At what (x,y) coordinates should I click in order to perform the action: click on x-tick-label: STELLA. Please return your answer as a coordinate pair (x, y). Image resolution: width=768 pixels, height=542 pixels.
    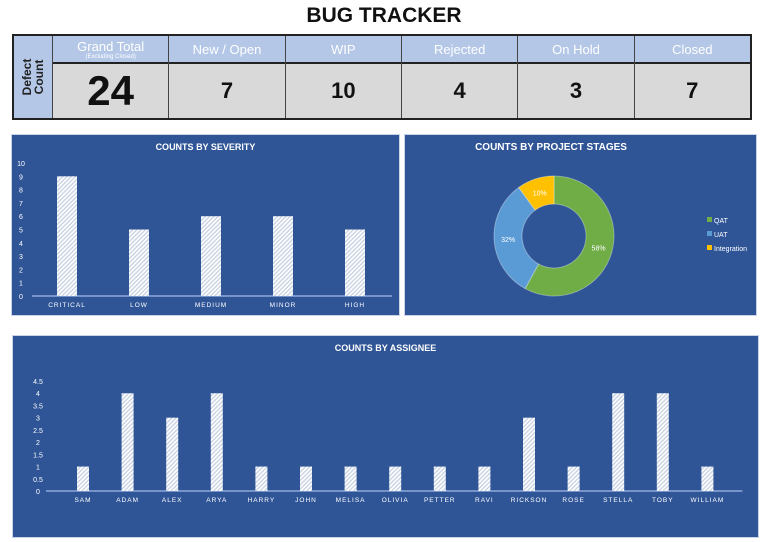
    Looking at the image, I should click on (618, 500).